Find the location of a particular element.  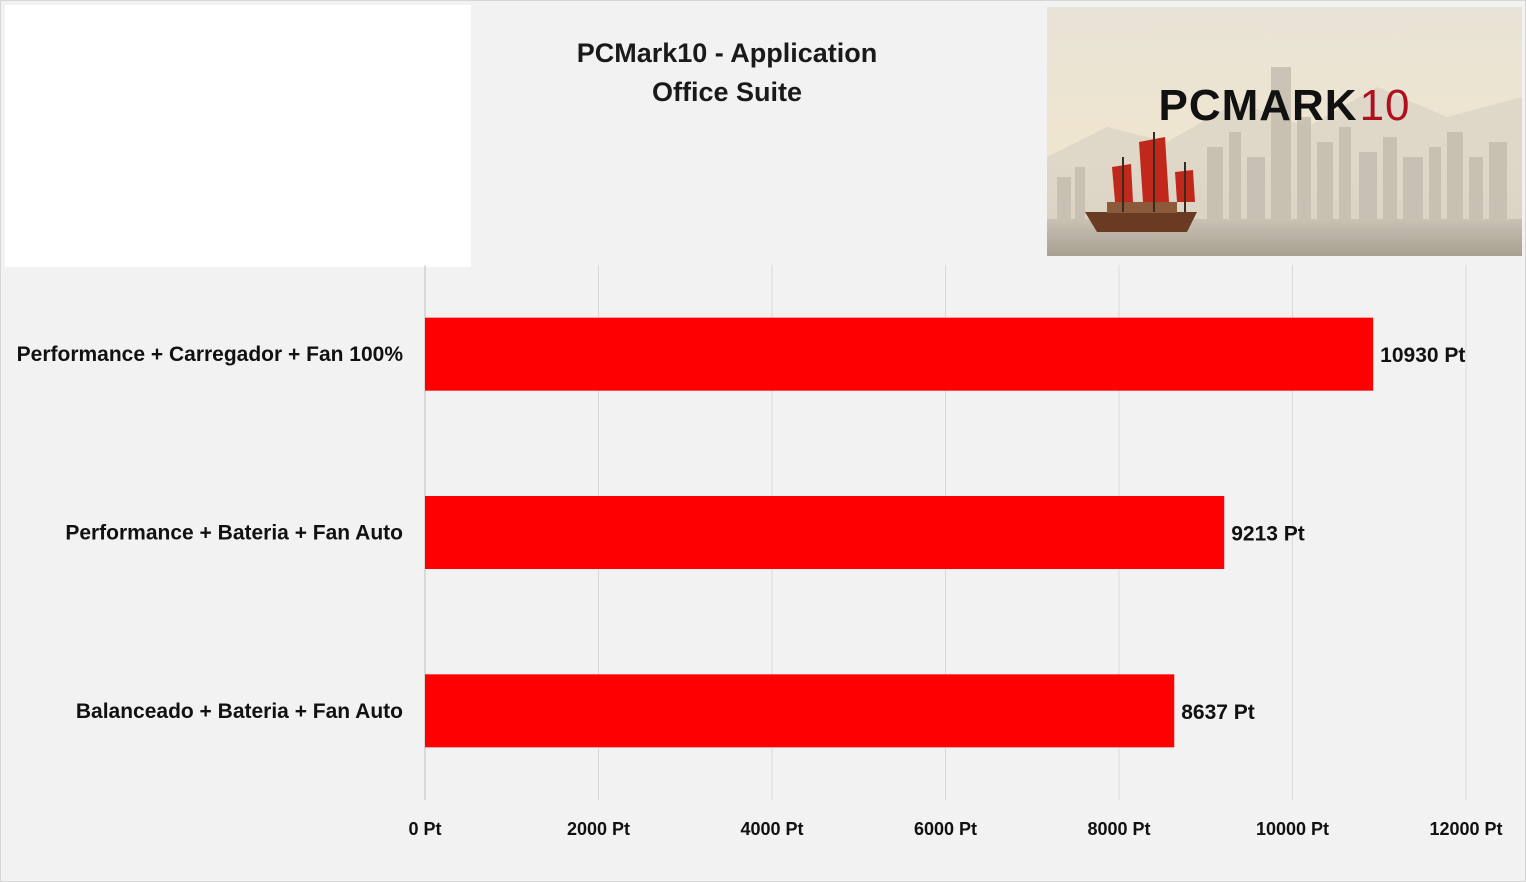

x-tick-label: 6000 Pt is located at coordinates (945, 829).